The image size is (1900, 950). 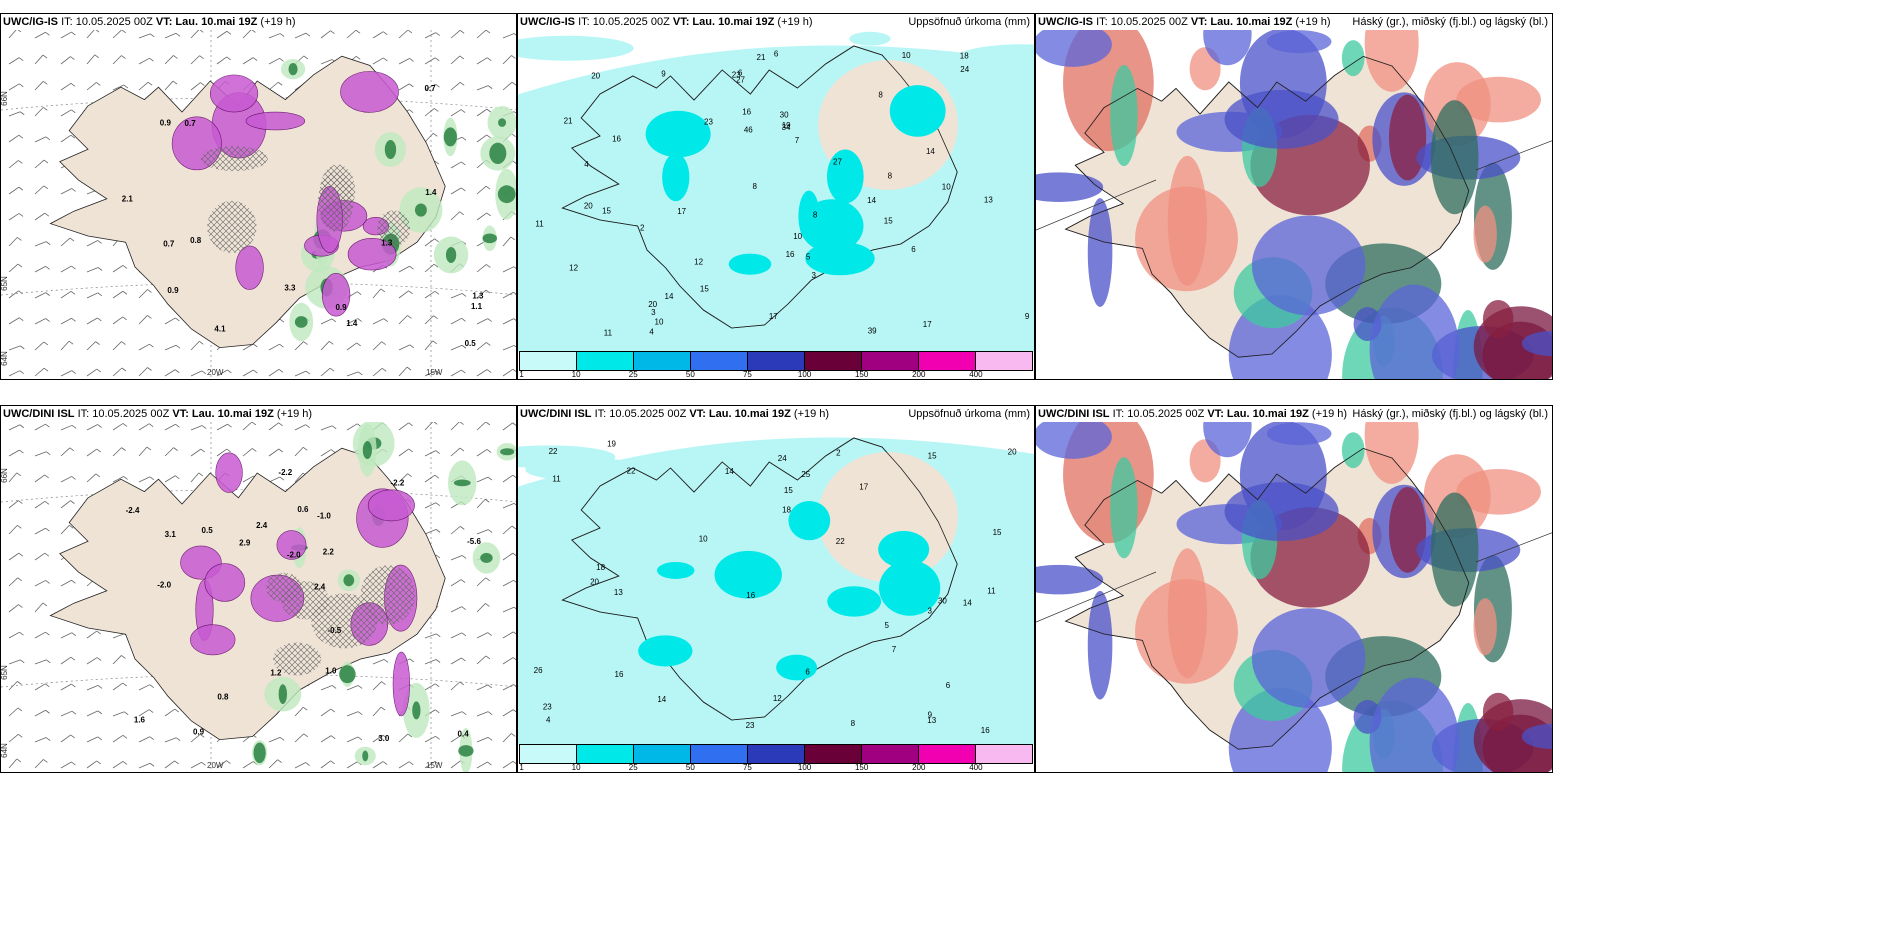 What do you see at coordinates (804, 767) in the screenshot?
I see `colorbar-tick-label: 100` at bounding box center [804, 767].